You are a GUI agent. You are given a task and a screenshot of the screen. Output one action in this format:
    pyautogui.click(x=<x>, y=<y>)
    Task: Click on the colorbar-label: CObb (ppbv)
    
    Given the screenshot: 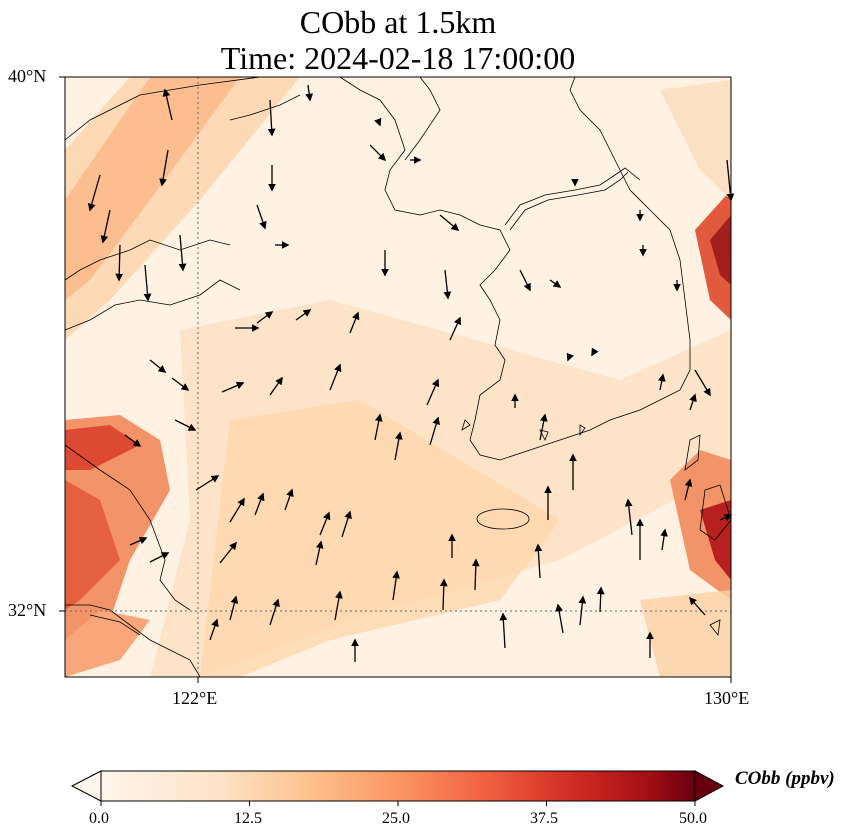 What is the action you would take?
    pyautogui.click(x=785, y=778)
    